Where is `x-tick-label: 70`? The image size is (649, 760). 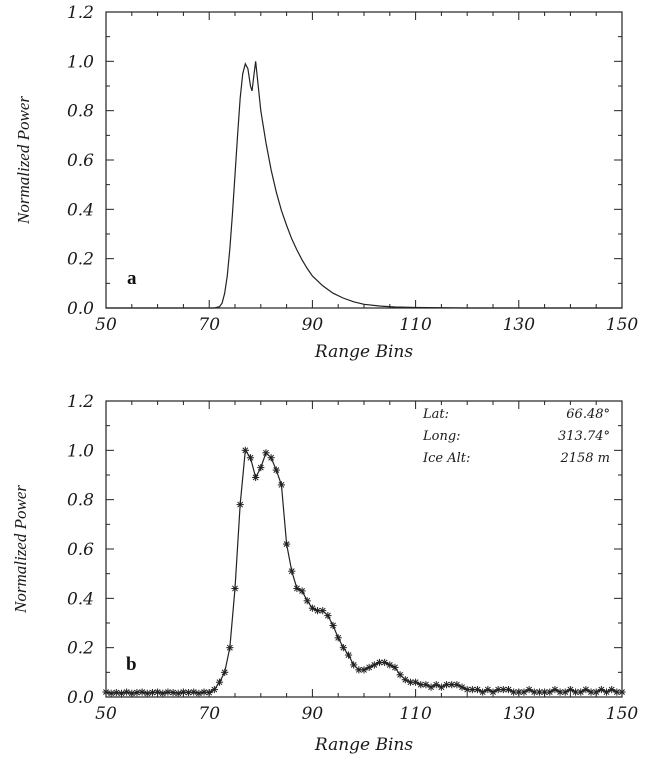 x-tick-label: 70 is located at coordinates (209, 714).